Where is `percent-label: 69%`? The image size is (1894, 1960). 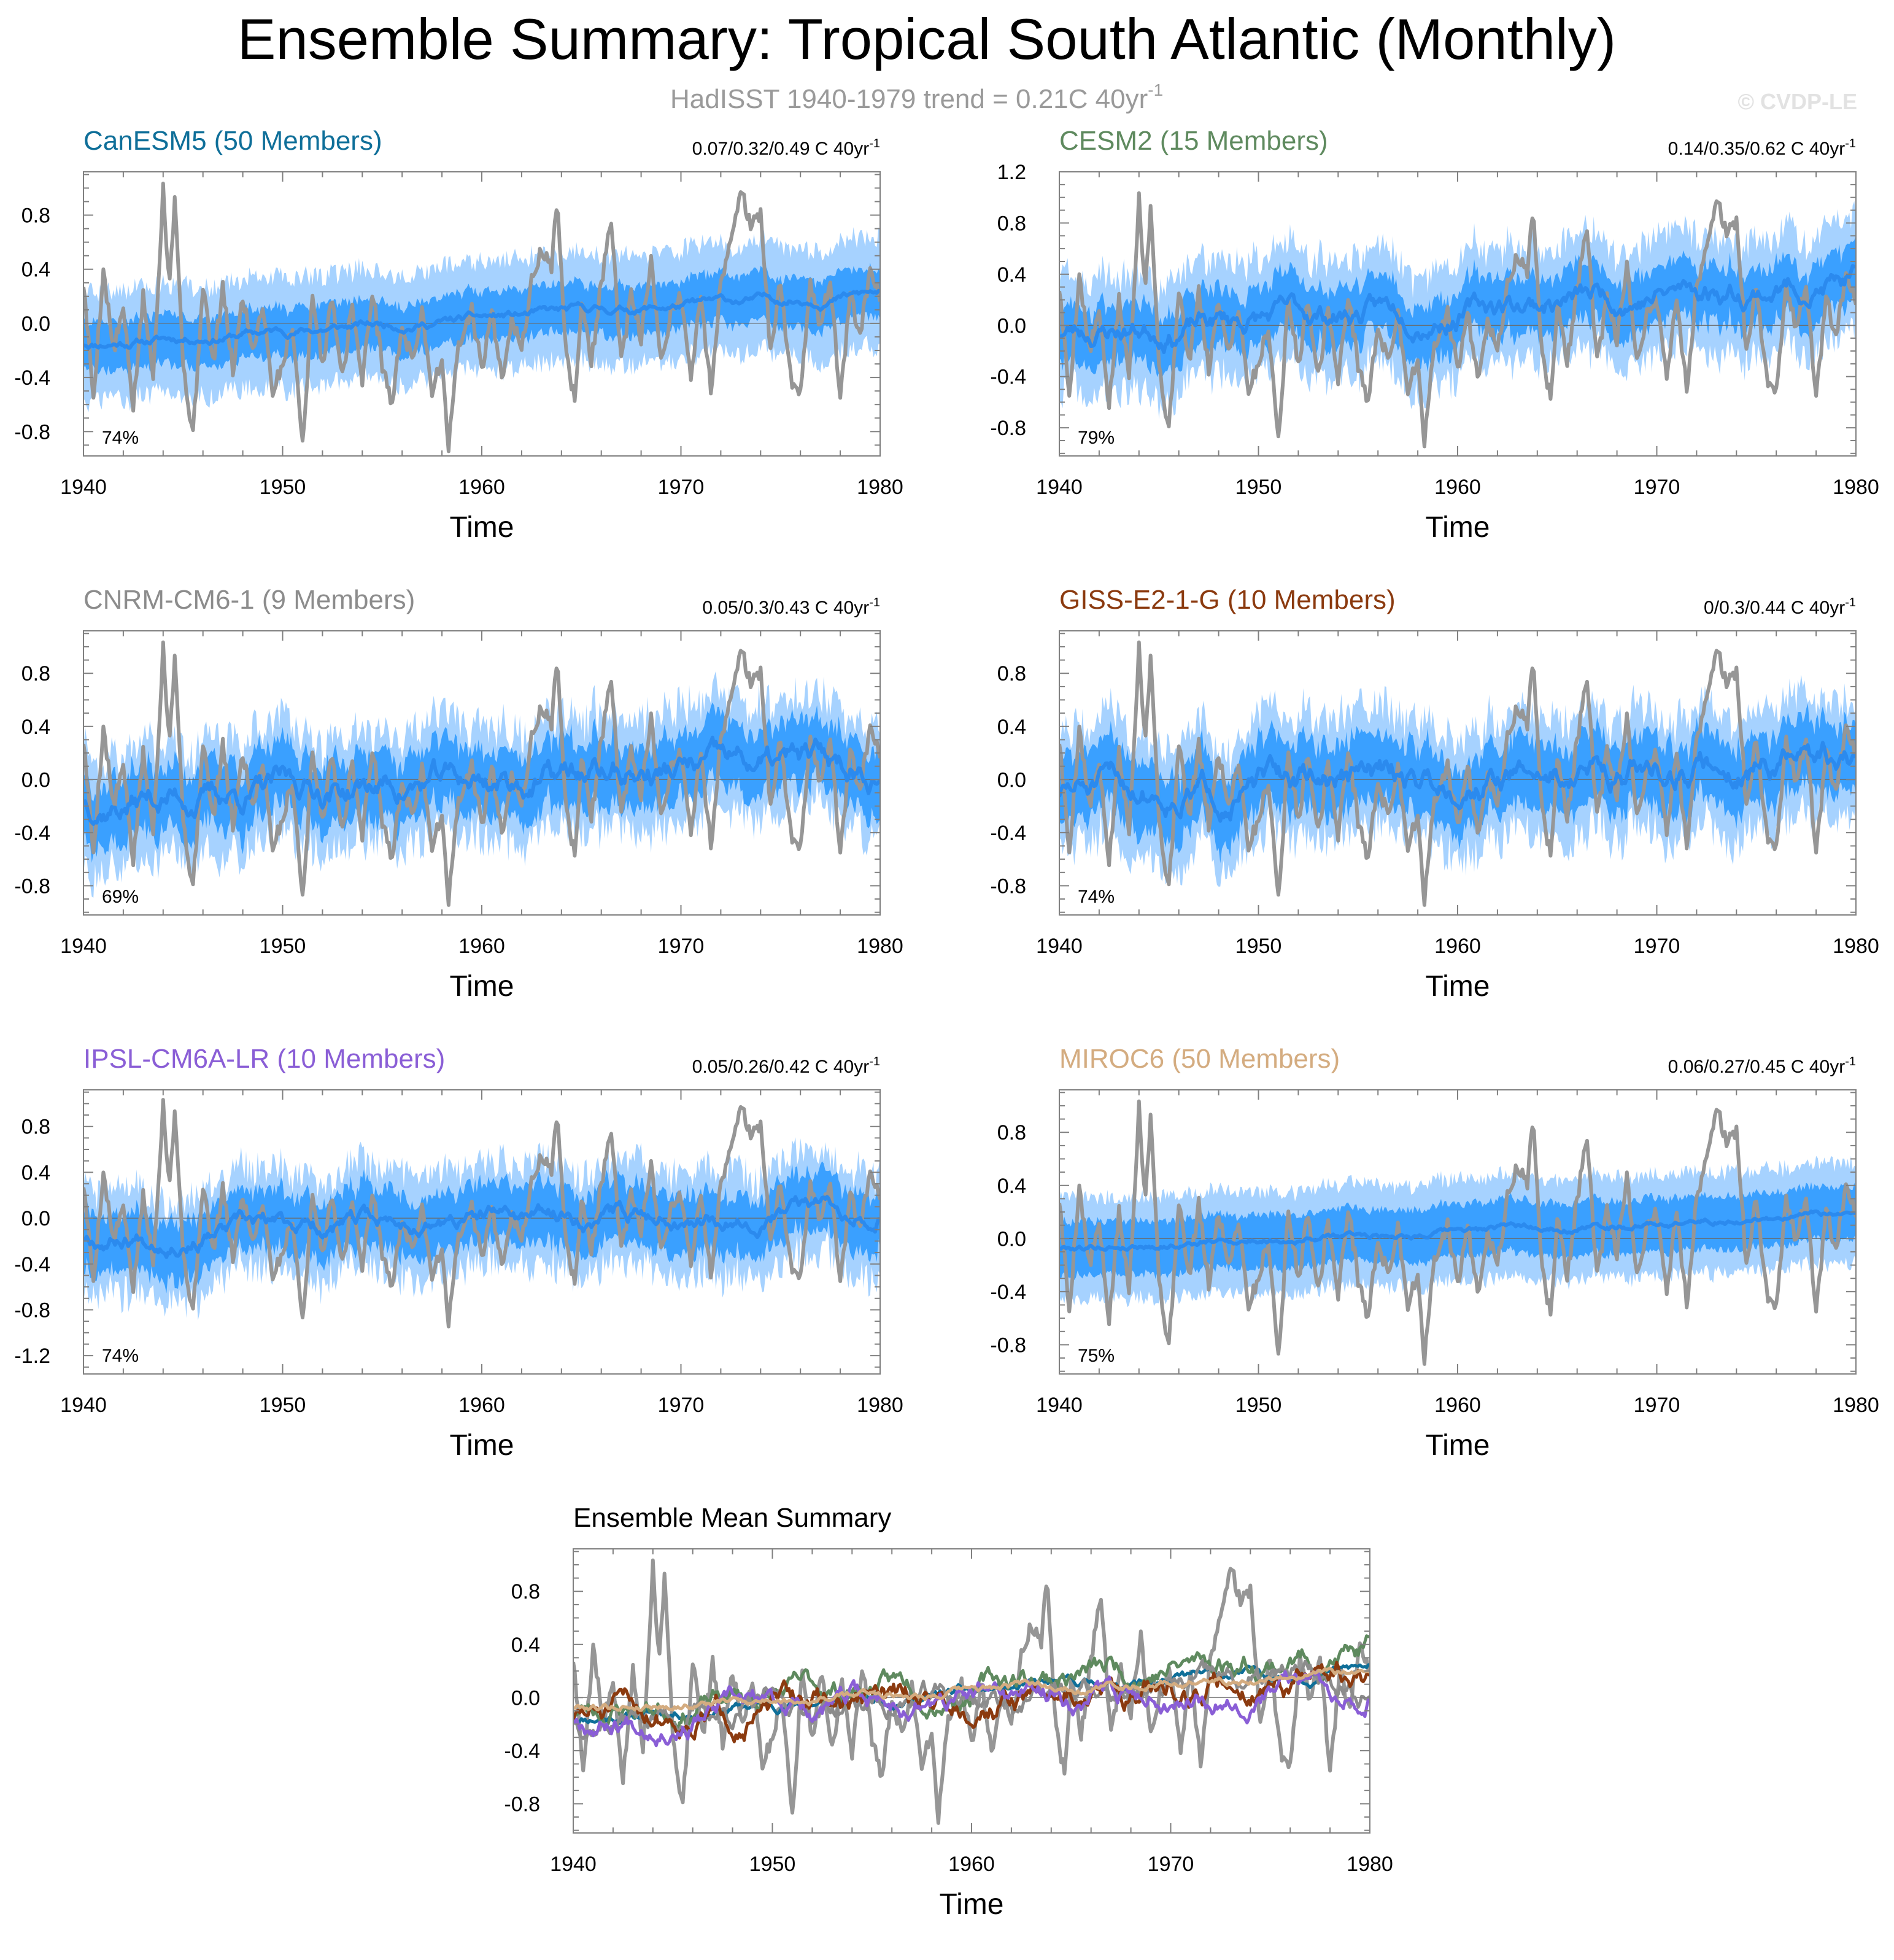 percent-label: 69% is located at coordinates (120, 897).